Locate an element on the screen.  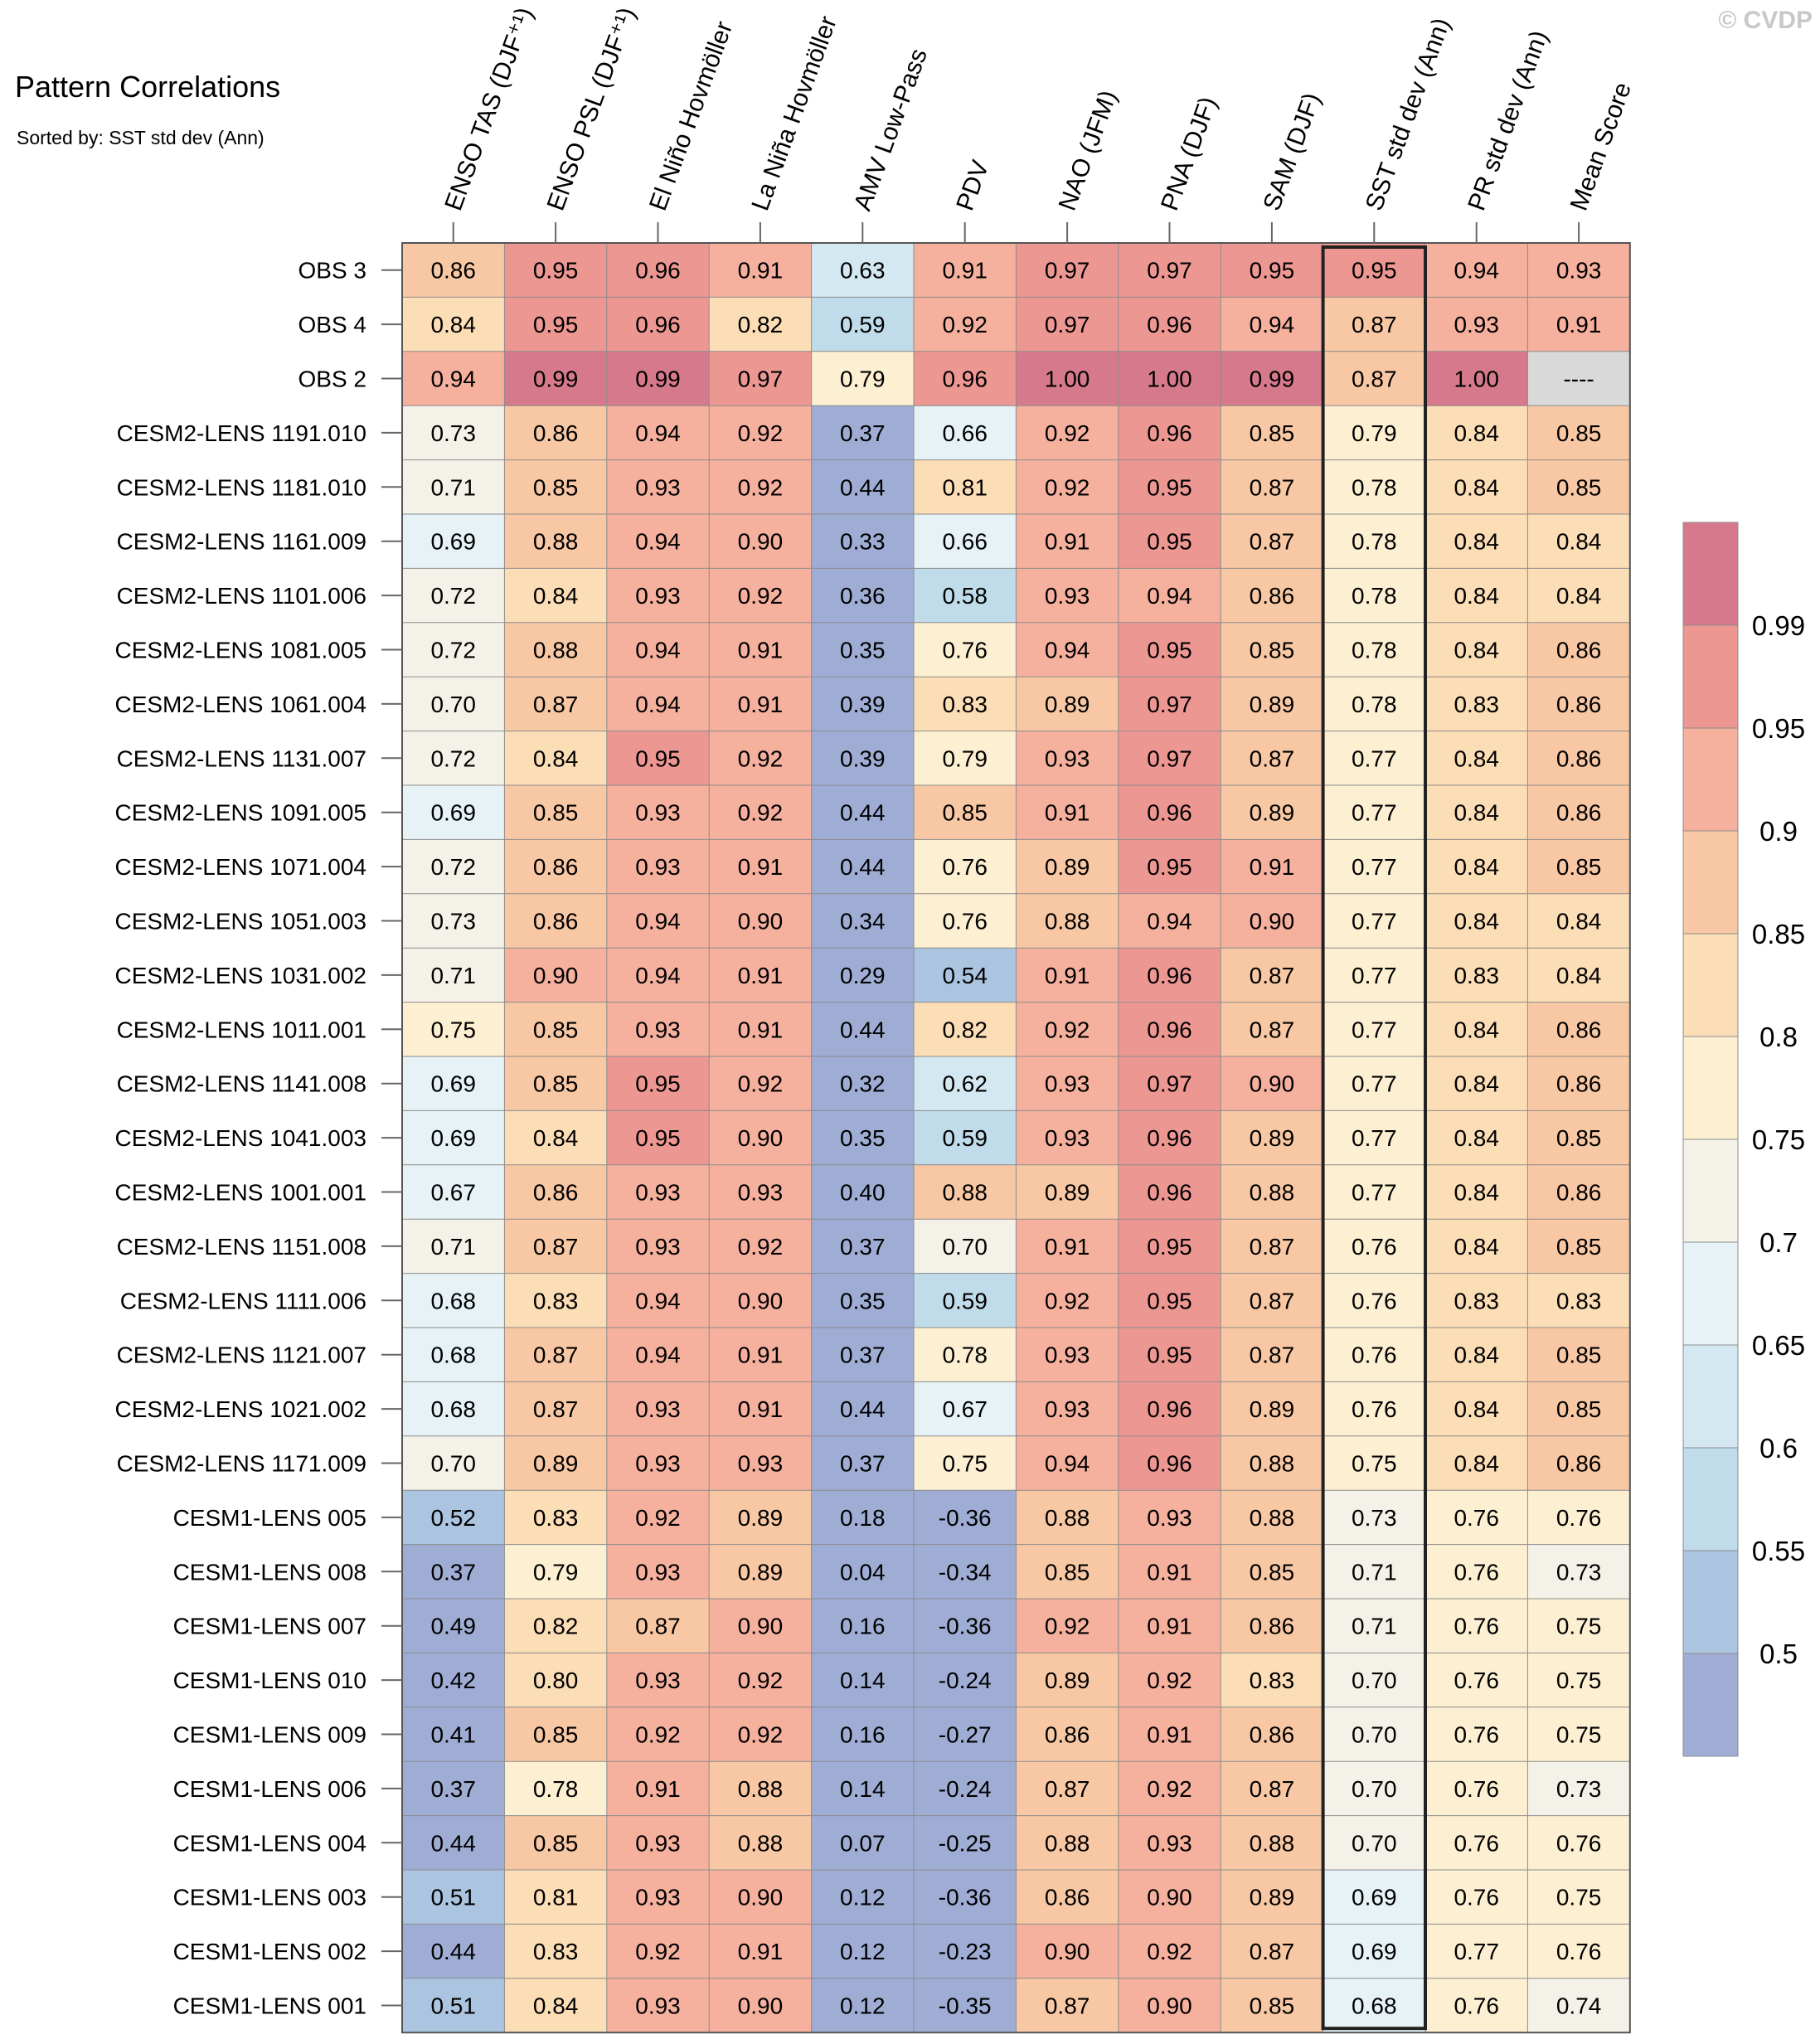
row-label: CESM1-LENS 009 is located at coordinates (269, 1735).